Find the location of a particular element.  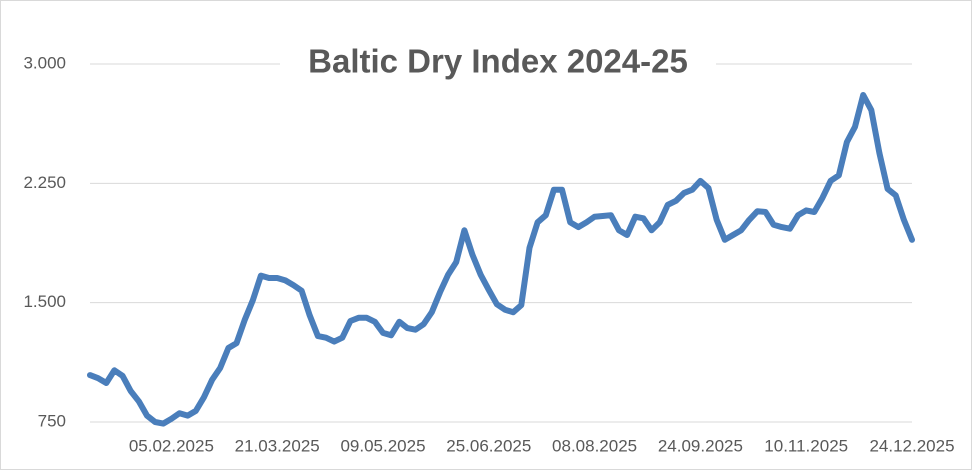

x-tick-label: 09.05.2025 is located at coordinates (382, 445).